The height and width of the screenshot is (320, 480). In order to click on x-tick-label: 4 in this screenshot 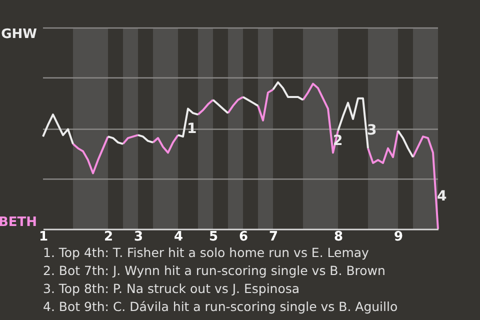, I will do `click(179, 237)`.